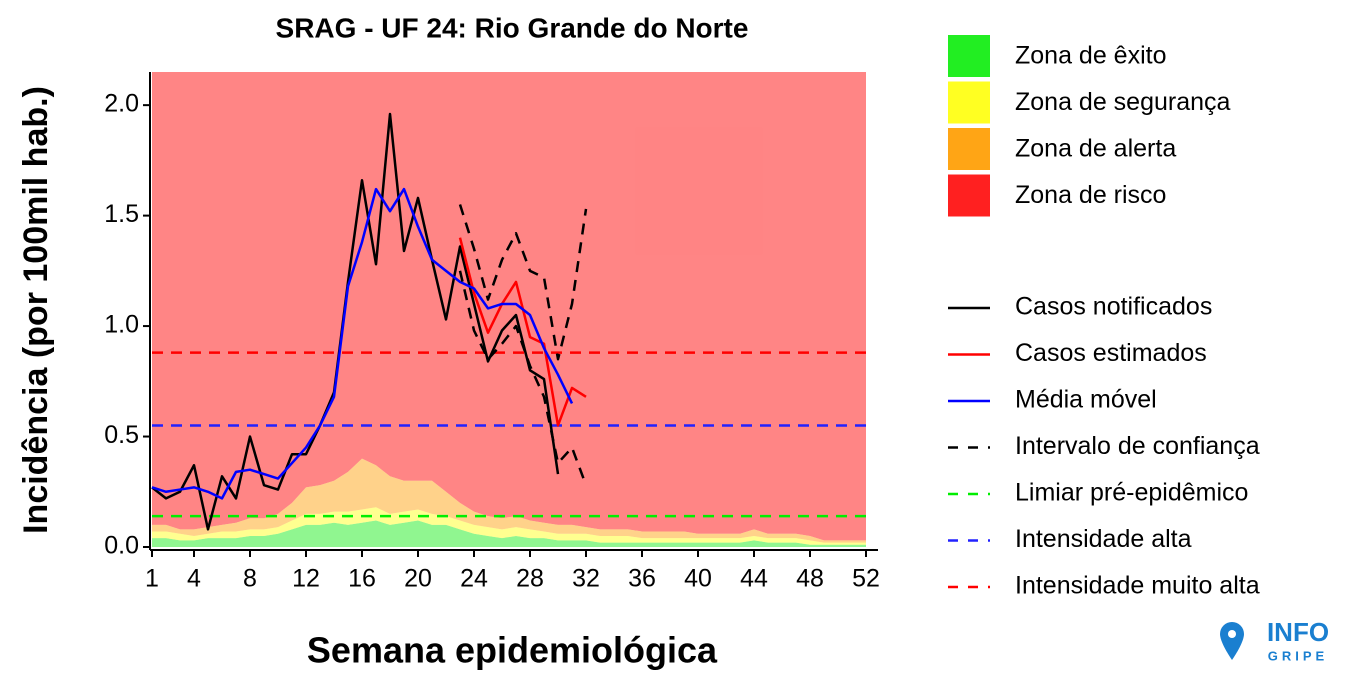  What do you see at coordinates (1137, 586) in the screenshot?
I see `legend-label: Intensidade muito alta` at bounding box center [1137, 586].